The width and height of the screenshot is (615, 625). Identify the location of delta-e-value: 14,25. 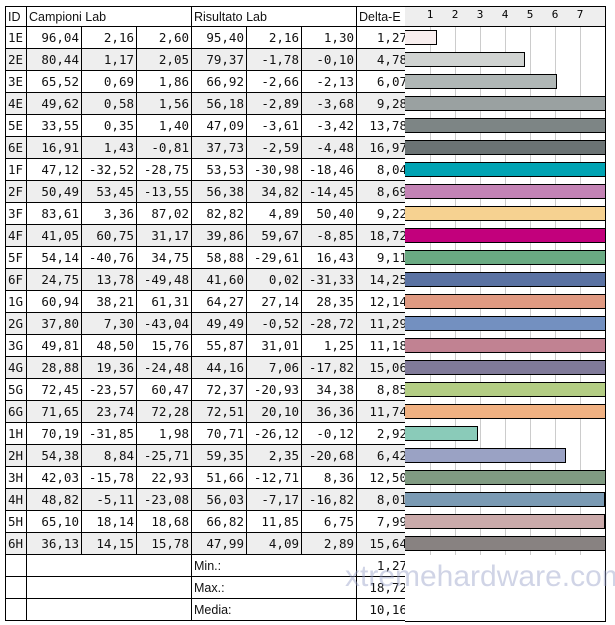
(383, 279).